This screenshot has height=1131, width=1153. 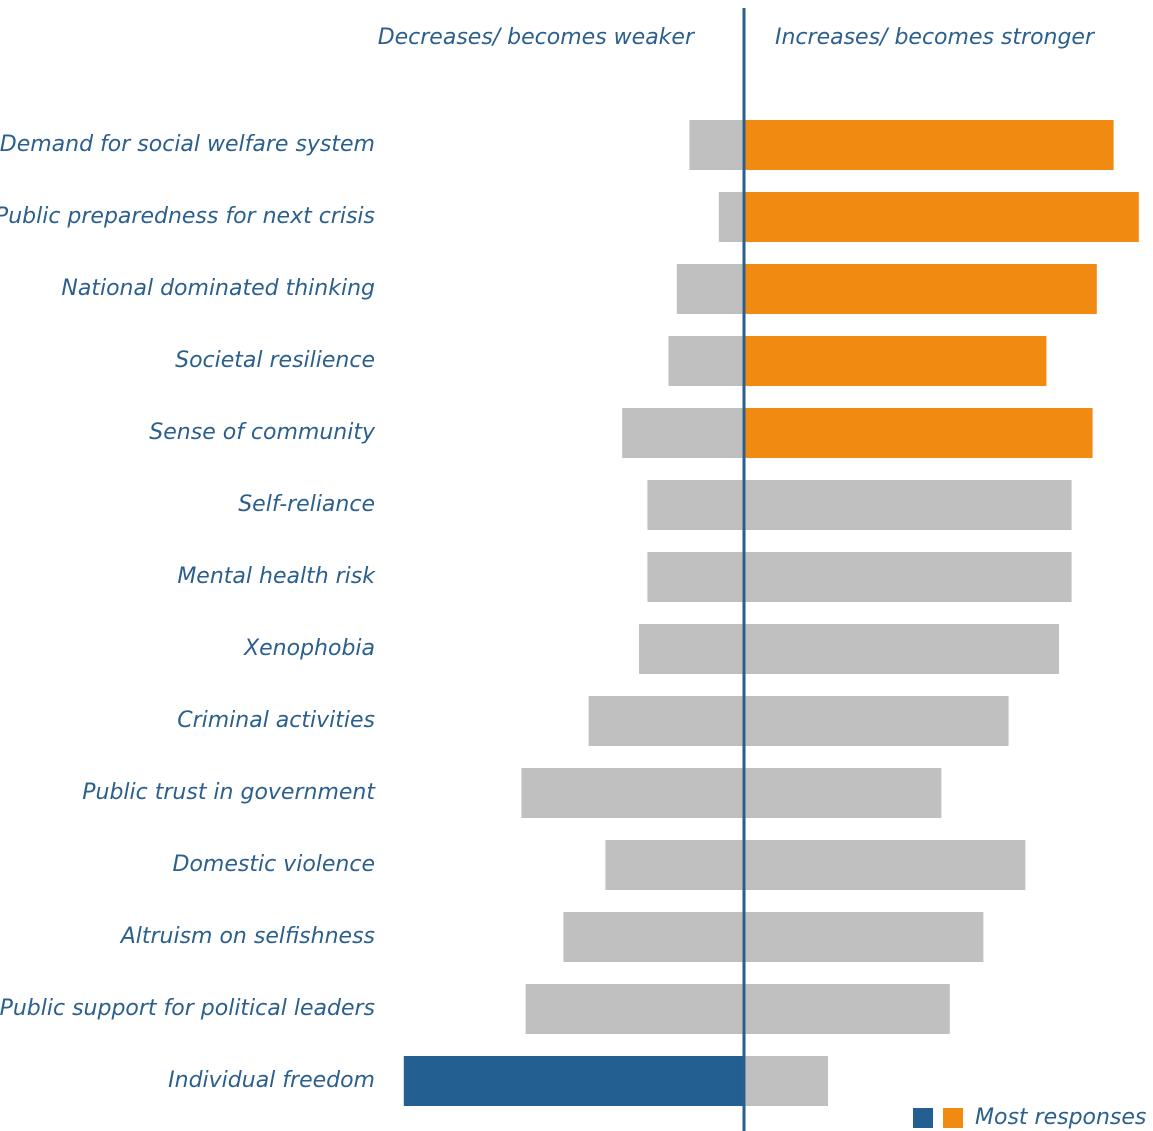 I want to click on category-label: Public support for political leaders, so click(x=187, y=1008).